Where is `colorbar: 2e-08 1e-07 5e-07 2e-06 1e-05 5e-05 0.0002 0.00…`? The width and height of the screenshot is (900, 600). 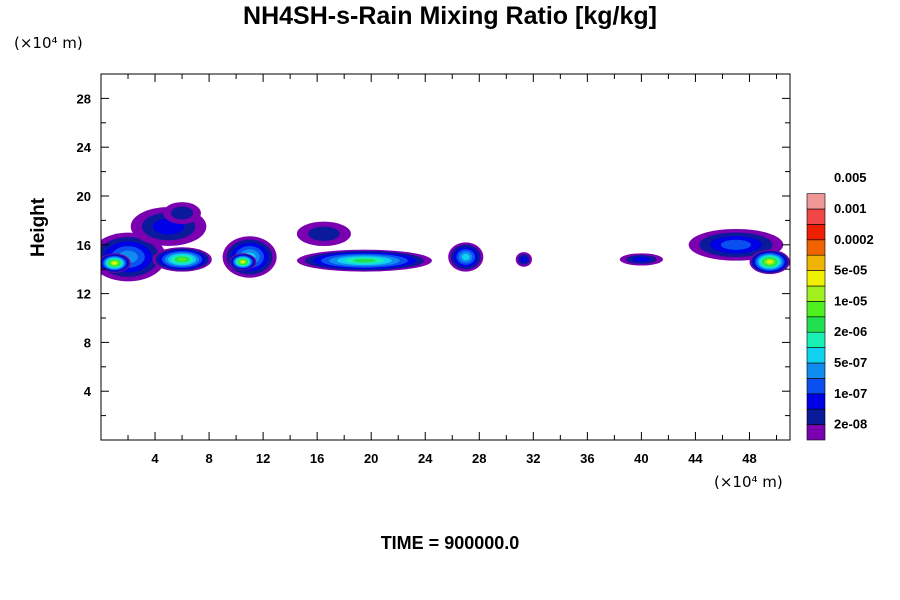 colorbar: 2e-08 1e-07 5e-07 2e-06 1e-05 5e-05 0.0002 0.00… is located at coordinates (840, 305).